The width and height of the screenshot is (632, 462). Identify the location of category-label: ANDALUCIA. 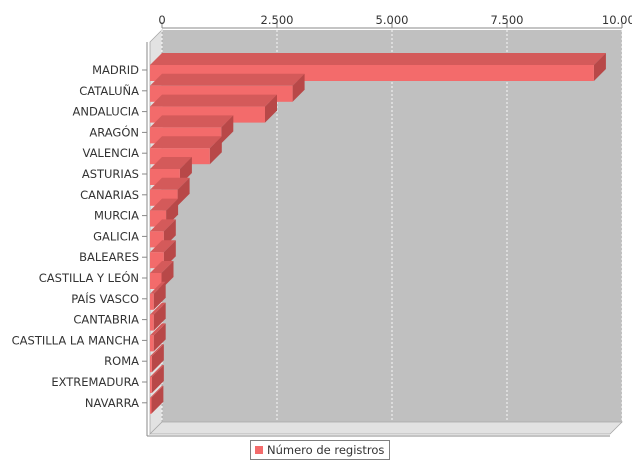
(105, 112).